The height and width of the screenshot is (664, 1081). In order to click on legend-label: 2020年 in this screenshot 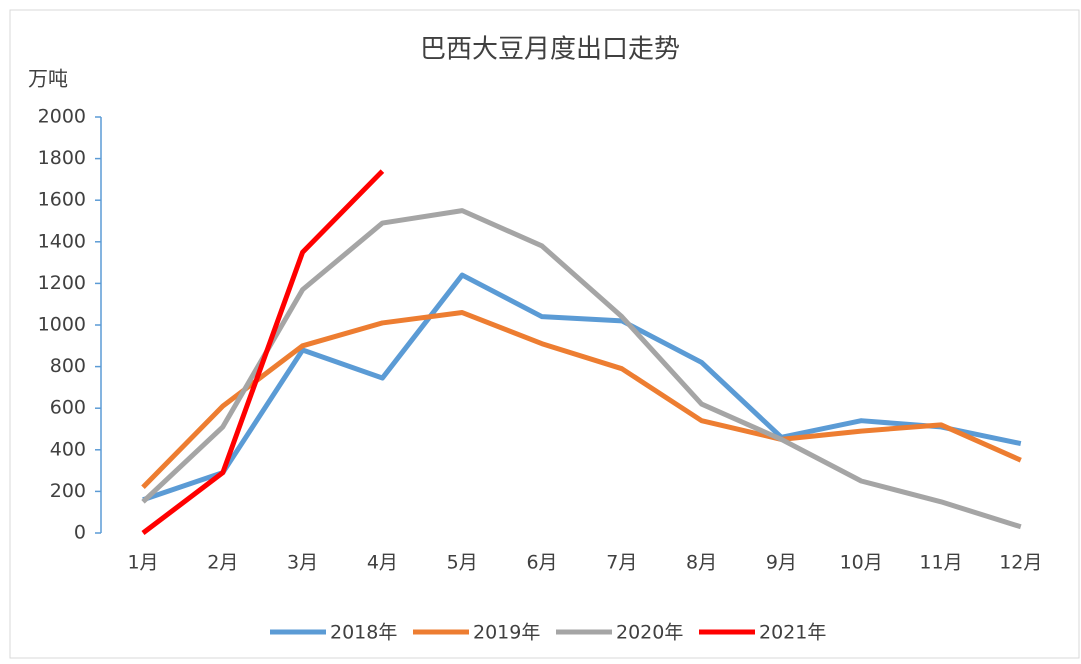, I will do `click(649, 633)`.